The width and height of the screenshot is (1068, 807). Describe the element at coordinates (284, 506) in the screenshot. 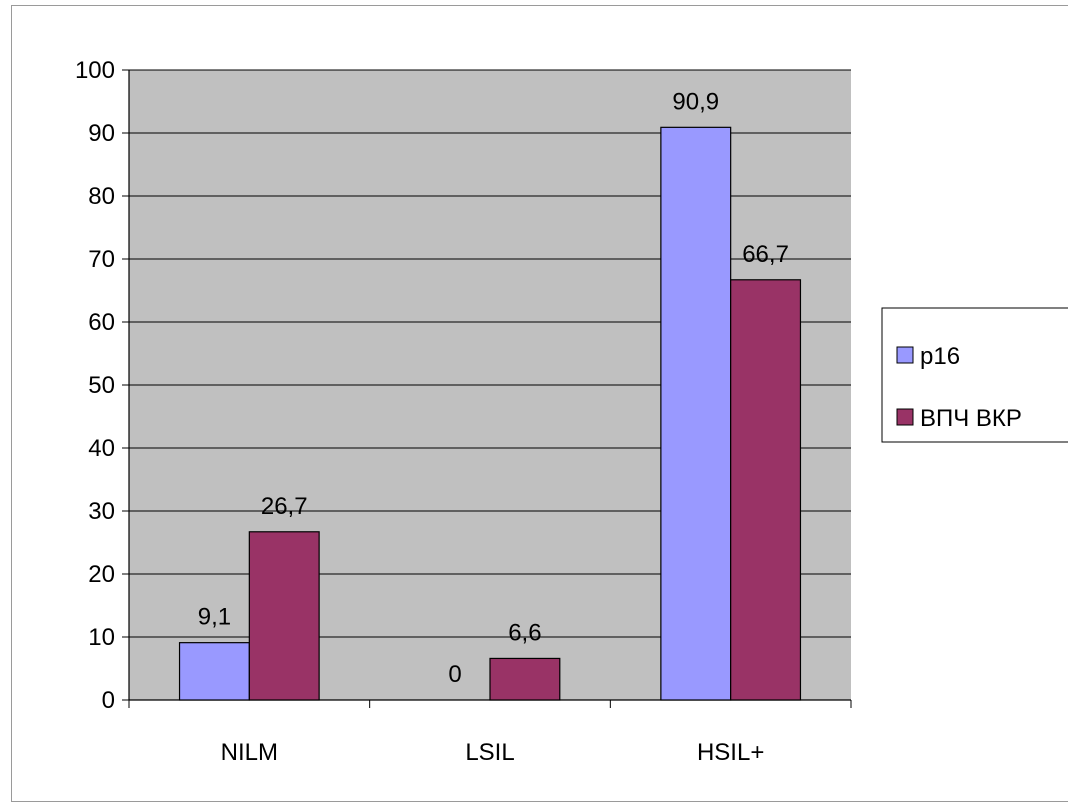

I see `data-label: 26,7` at that location.